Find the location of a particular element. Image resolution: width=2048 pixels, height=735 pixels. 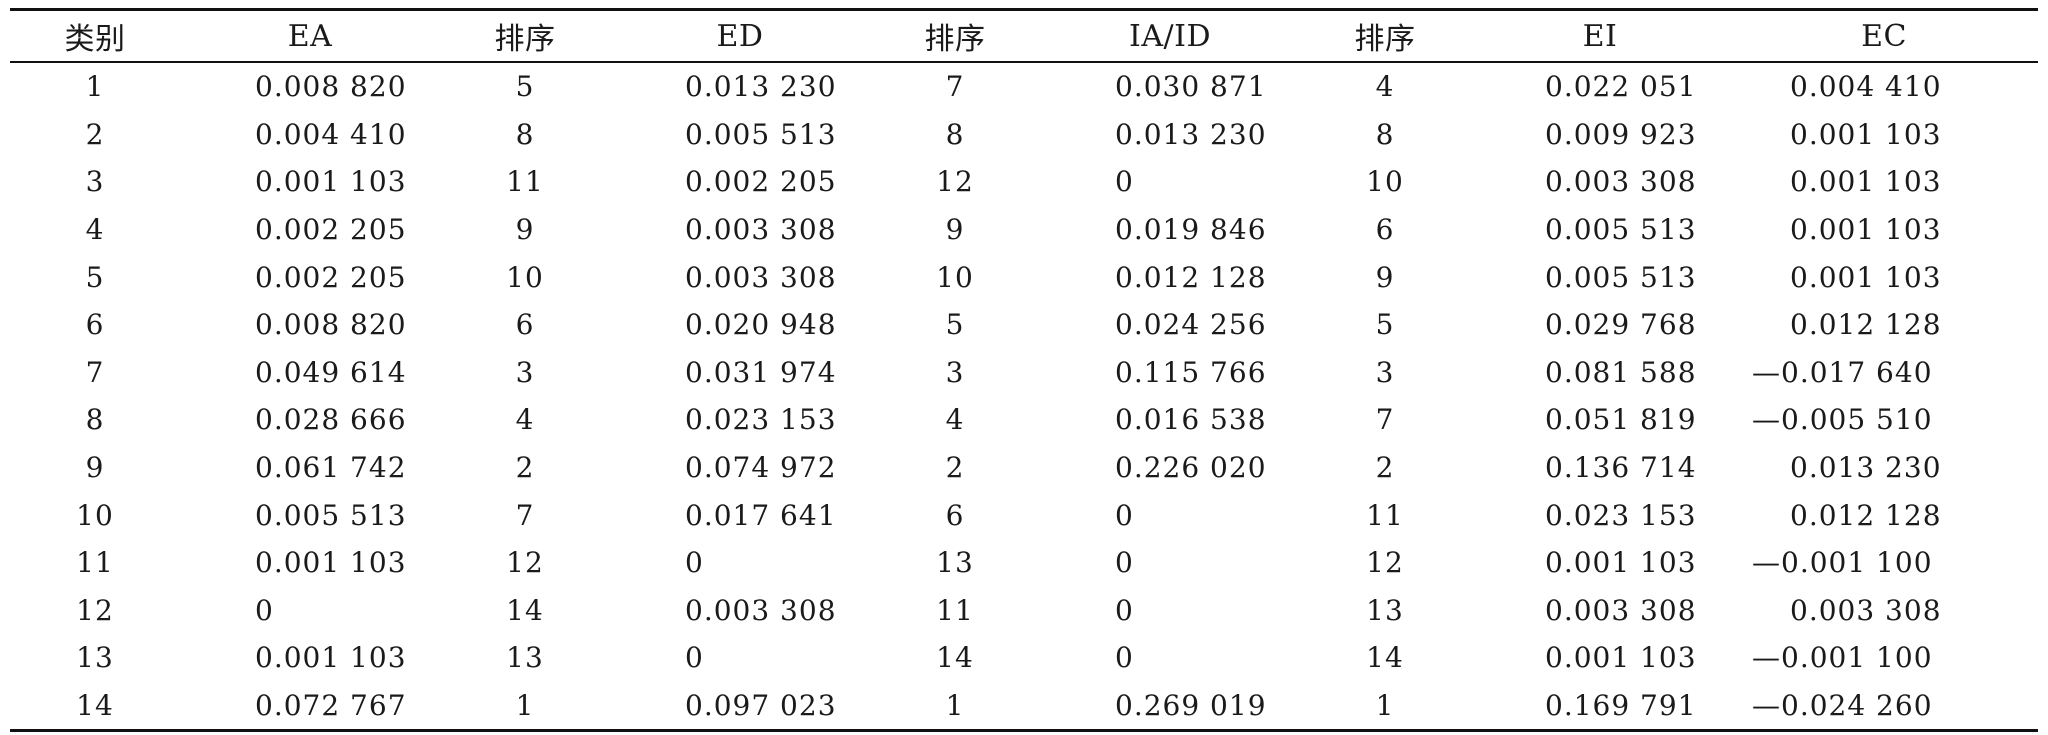

cell-rank-ed: 1 is located at coordinates (955, 706).